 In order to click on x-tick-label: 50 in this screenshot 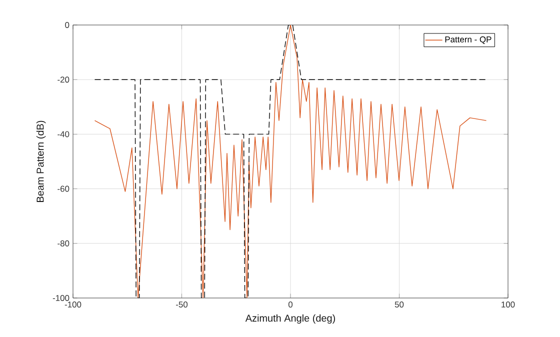, I will do `click(399, 305)`.